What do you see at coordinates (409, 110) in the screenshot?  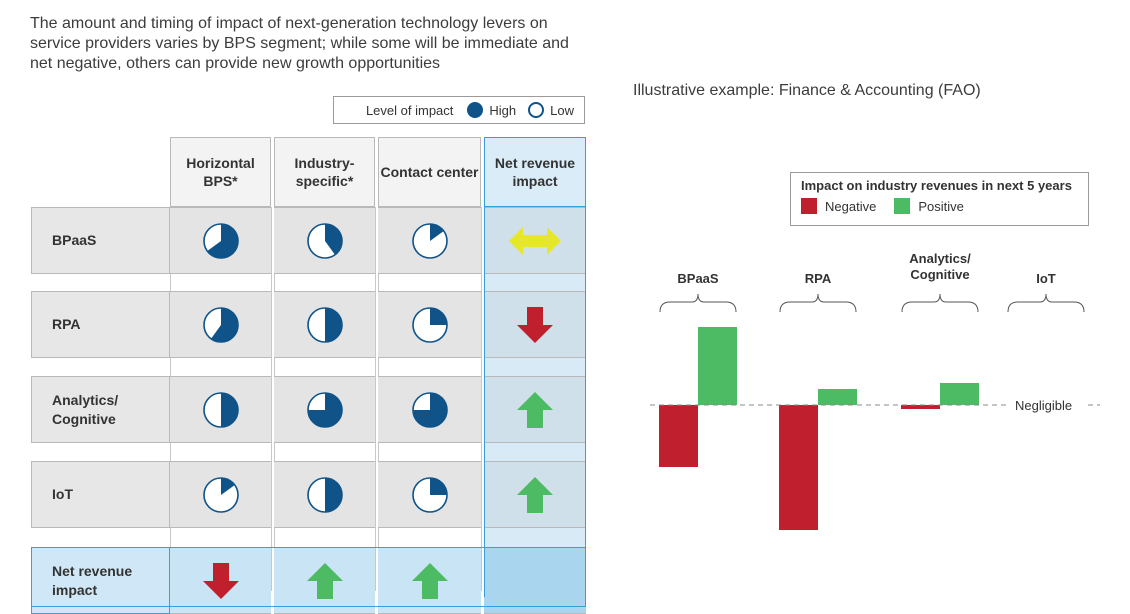 I see `impact-level-label: Level of impact` at bounding box center [409, 110].